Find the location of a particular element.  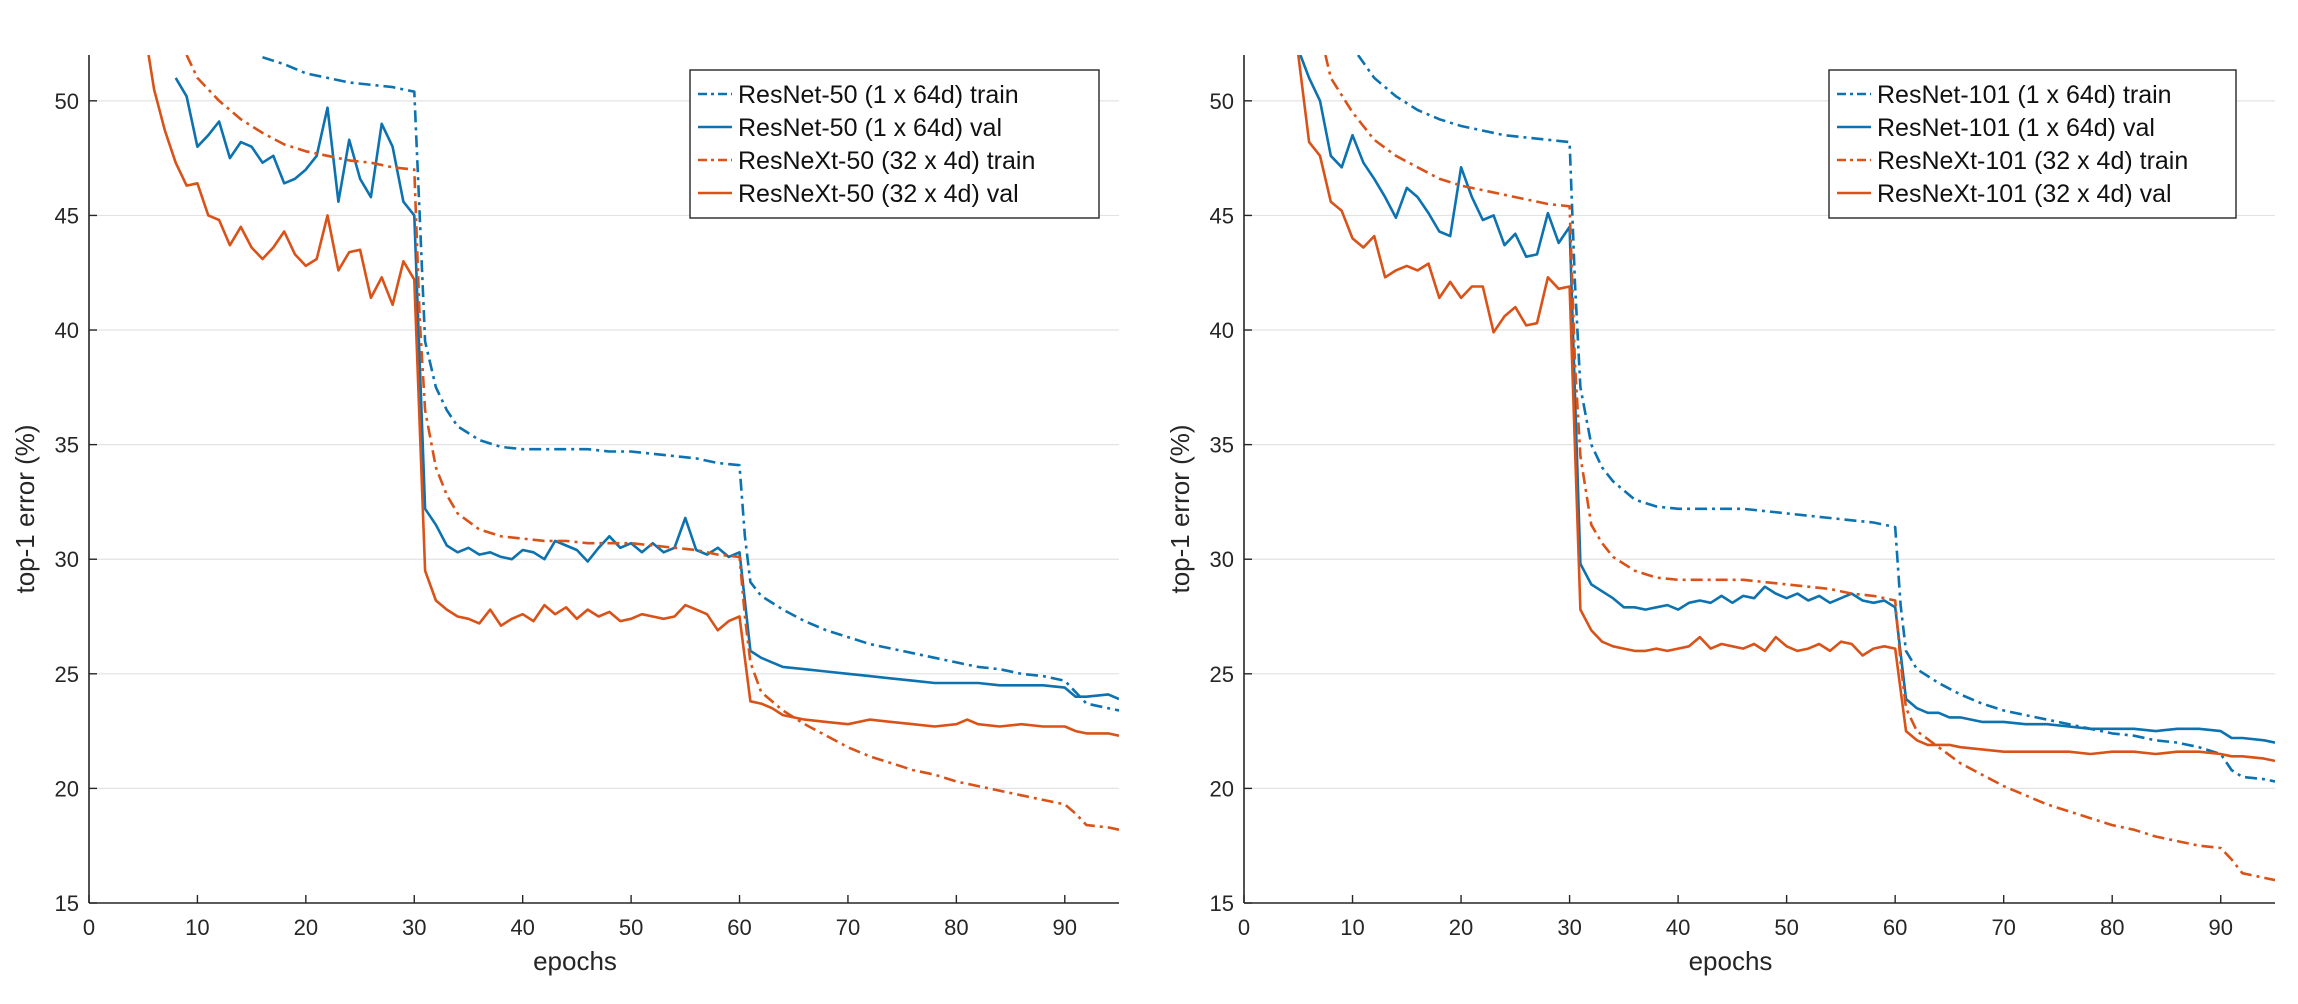

right-x-tick-label: 30 is located at coordinates (1569, 927).